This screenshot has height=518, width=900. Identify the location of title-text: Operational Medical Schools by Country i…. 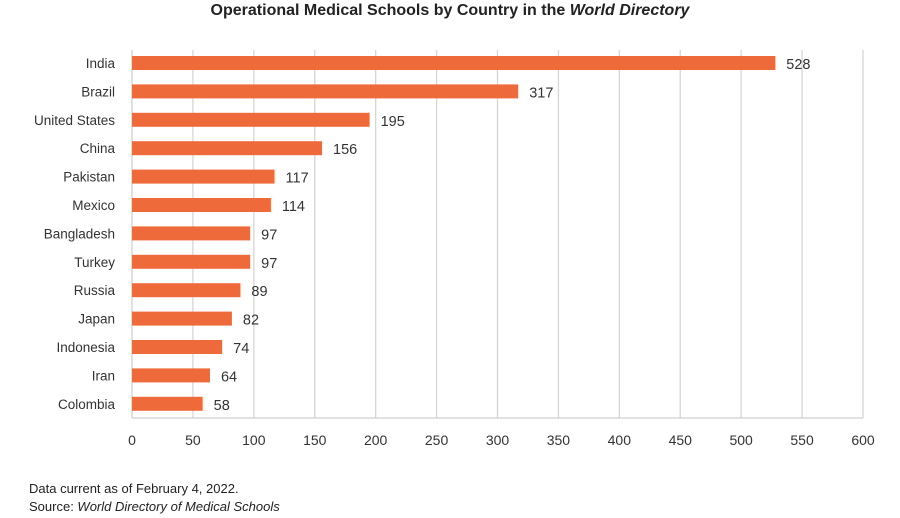
(390, 10).